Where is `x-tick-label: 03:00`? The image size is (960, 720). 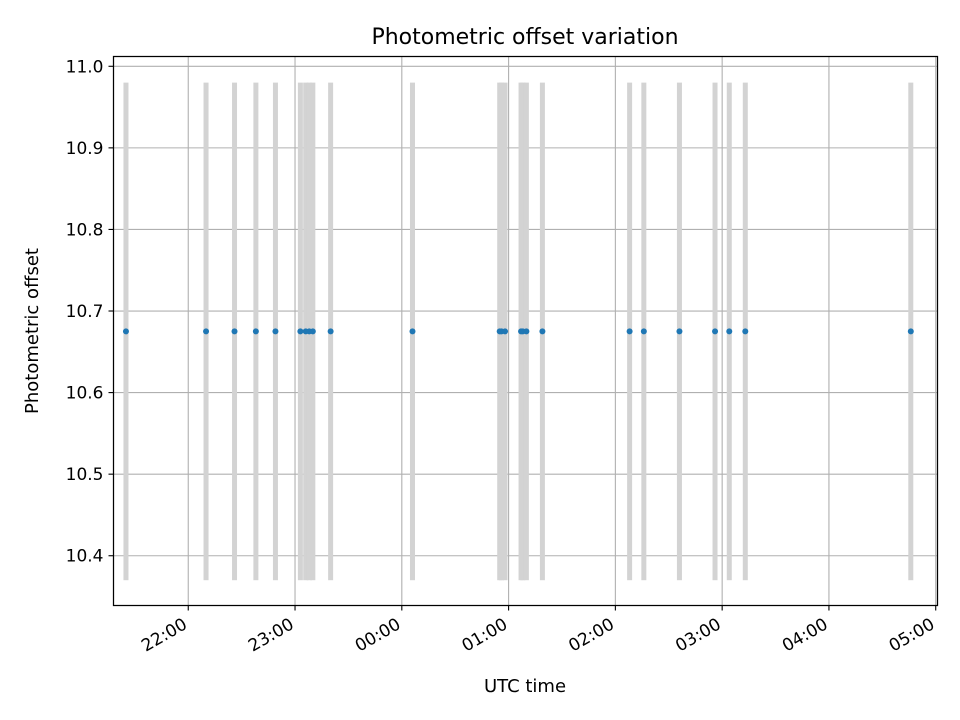
x-tick-label: 03:00 is located at coordinates (698, 636).